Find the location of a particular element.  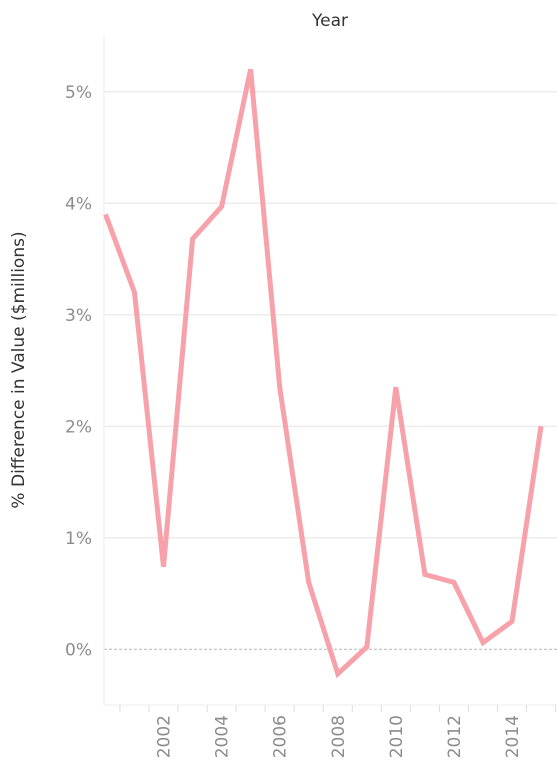

x-tick-label: 2004 is located at coordinates (223, 736).